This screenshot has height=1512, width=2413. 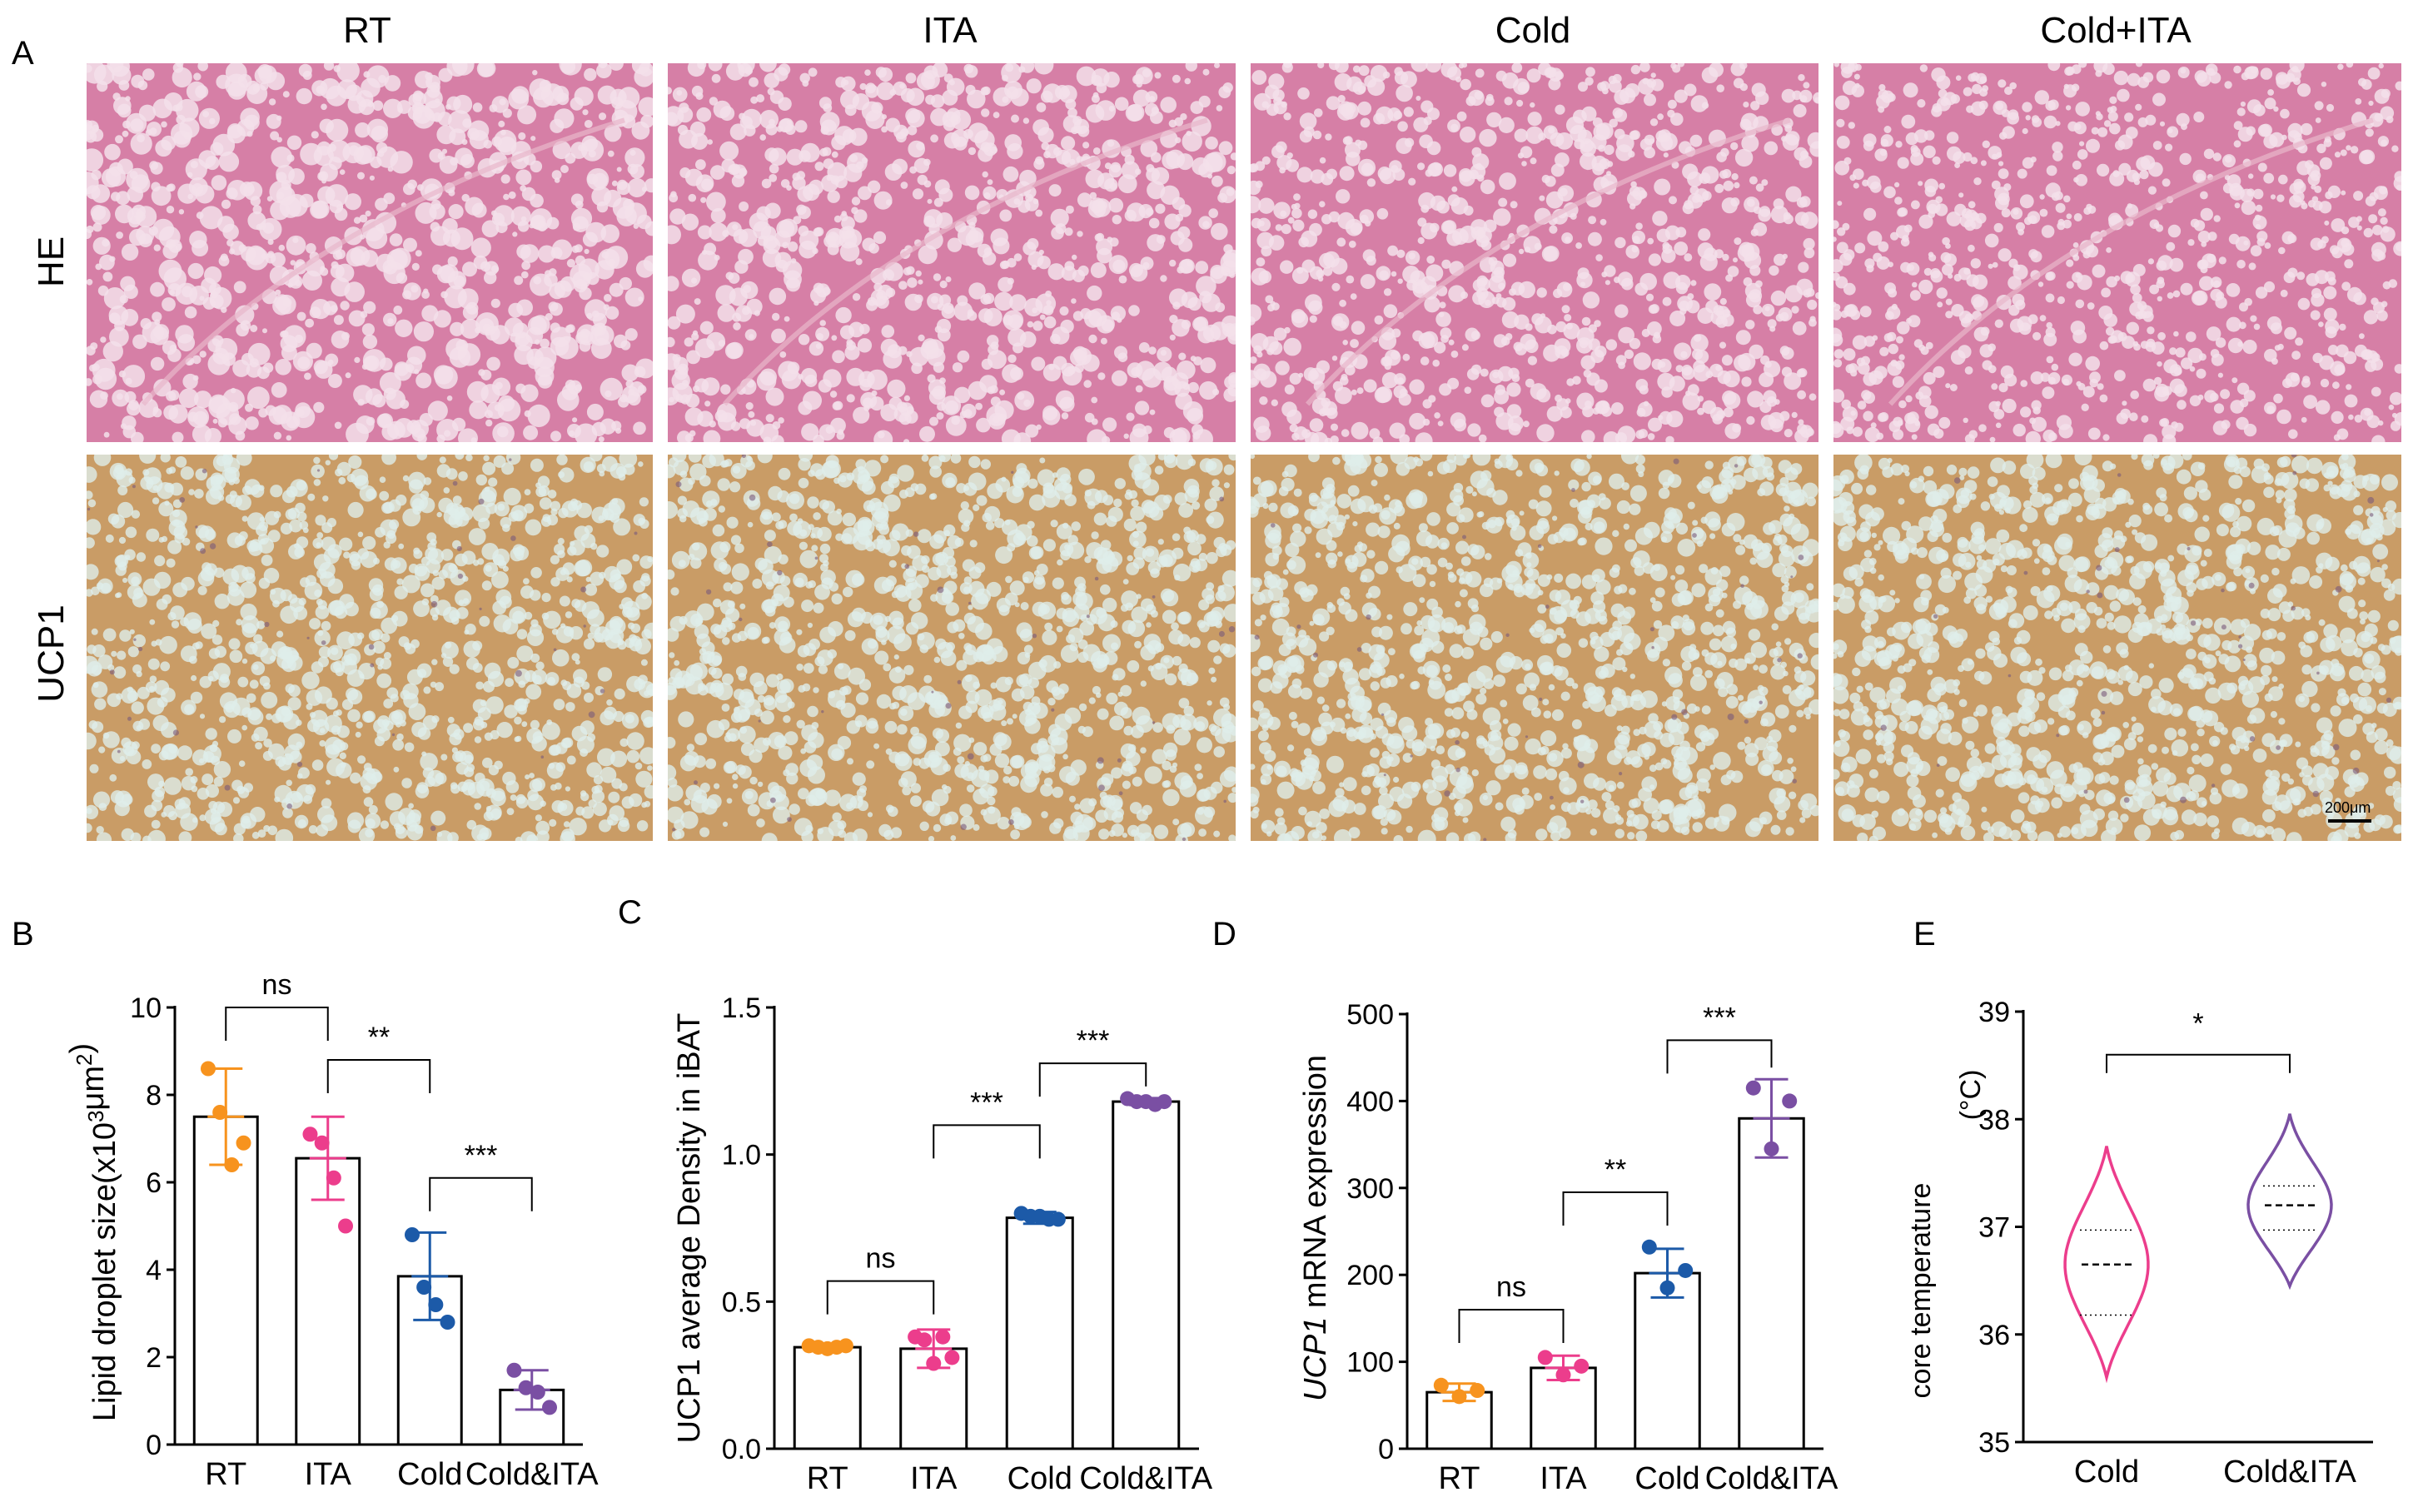 What do you see at coordinates (1224, 934) in the screenshot?
I see `panel-d-letter: D` at bounding box center [1224, 934].